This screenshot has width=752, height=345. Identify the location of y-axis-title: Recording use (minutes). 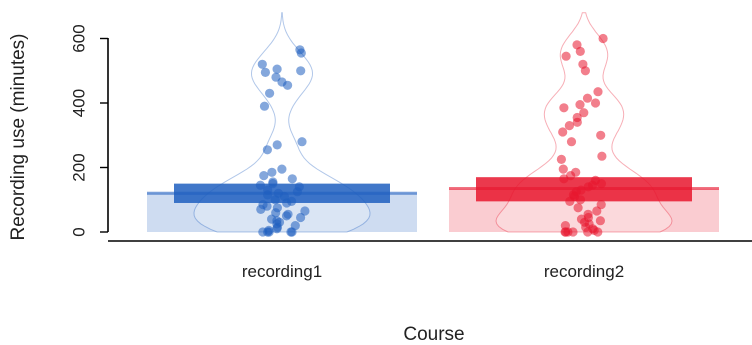
(18, 137).